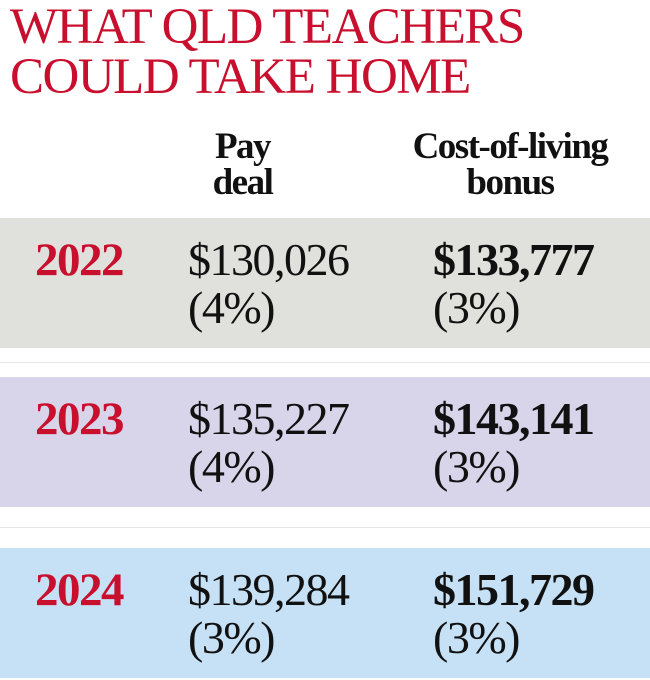 The image size is (650, 680). Describe the element at coordinates (80, 260) in the screenshot. I see `row-year: 2022` at that location.